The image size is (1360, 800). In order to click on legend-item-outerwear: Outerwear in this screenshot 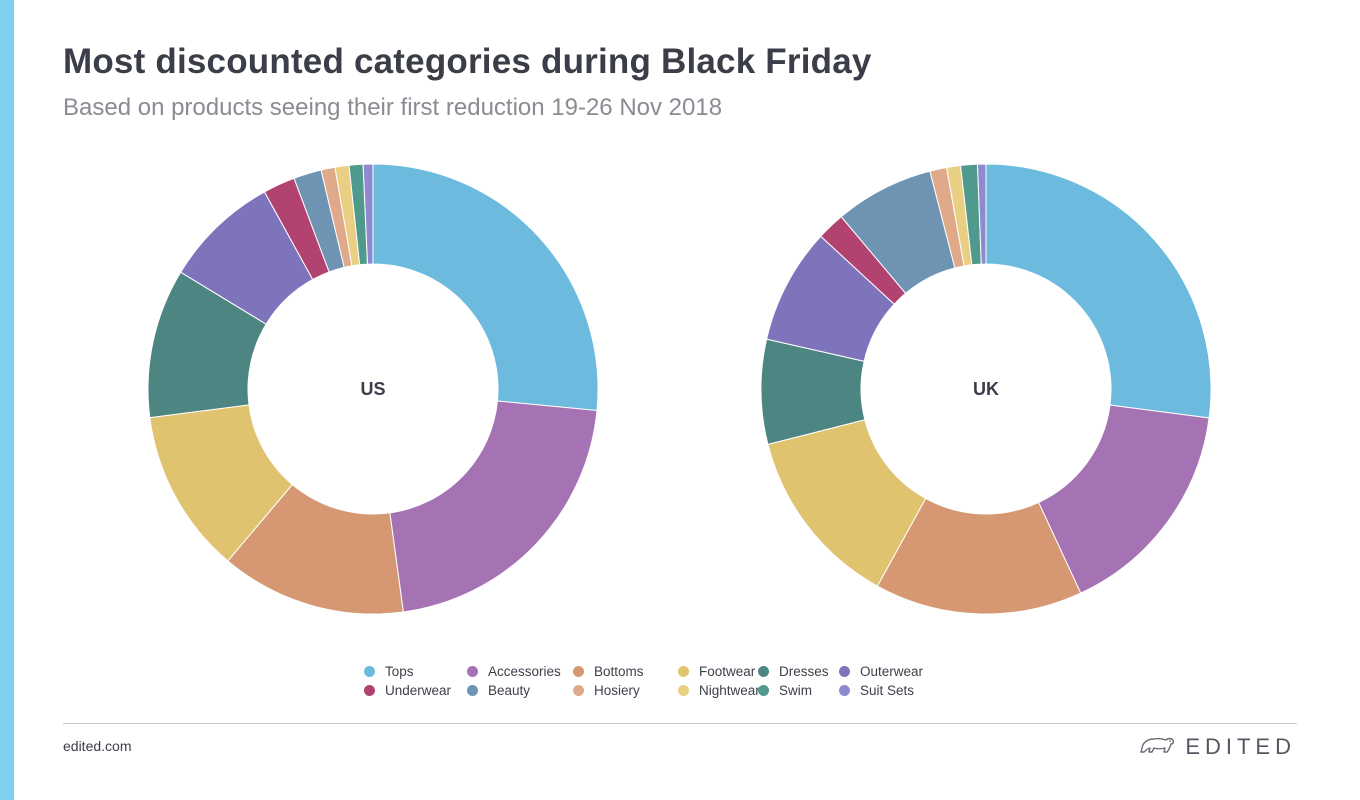, I will do `click(889, 671)`.